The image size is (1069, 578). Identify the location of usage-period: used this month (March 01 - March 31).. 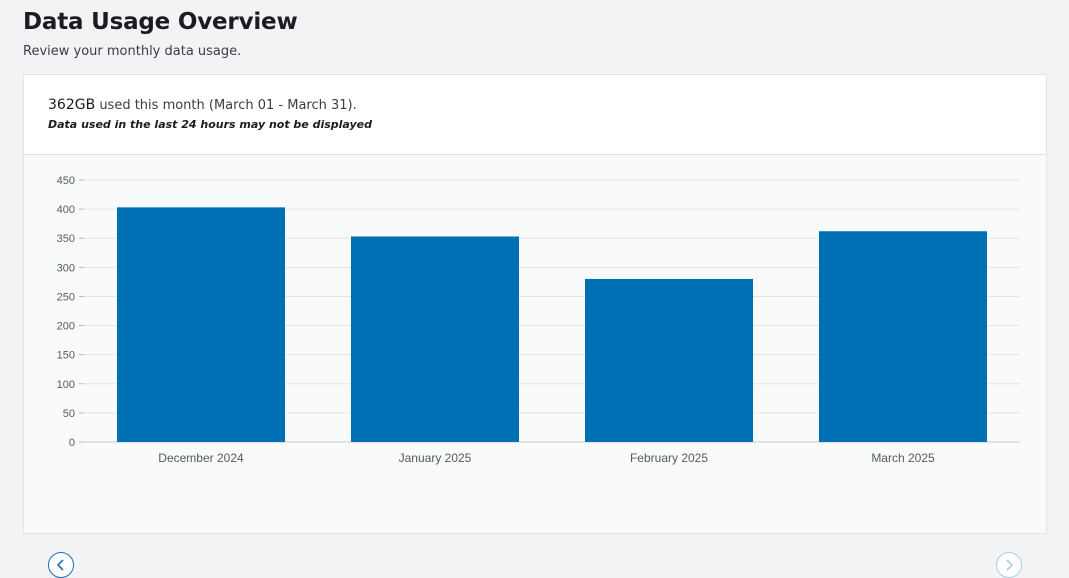
(226, 105).